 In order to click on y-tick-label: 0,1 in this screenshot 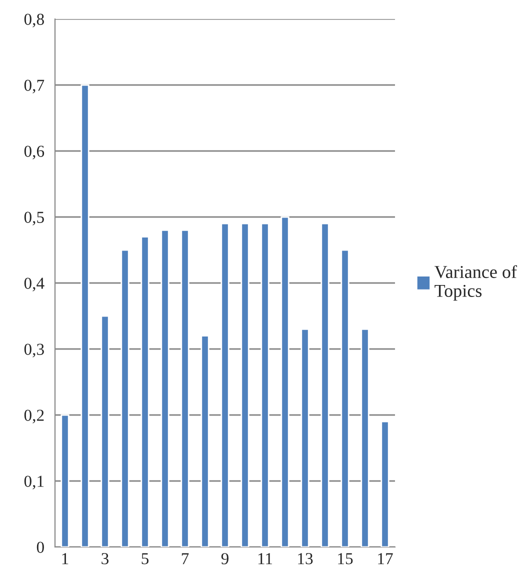, I will do `click(34, 483)`.